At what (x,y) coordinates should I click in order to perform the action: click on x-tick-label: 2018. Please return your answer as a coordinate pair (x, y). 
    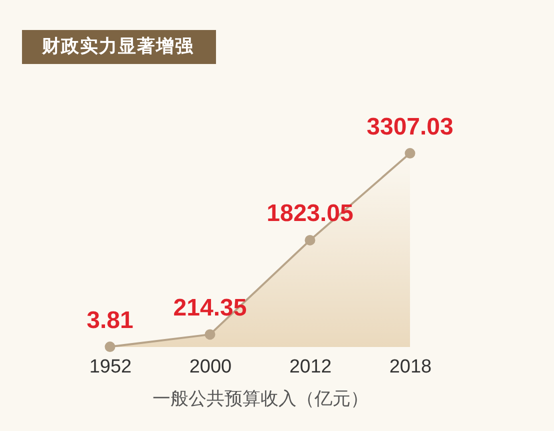
    Looking at the image, I should click on (410, 367).